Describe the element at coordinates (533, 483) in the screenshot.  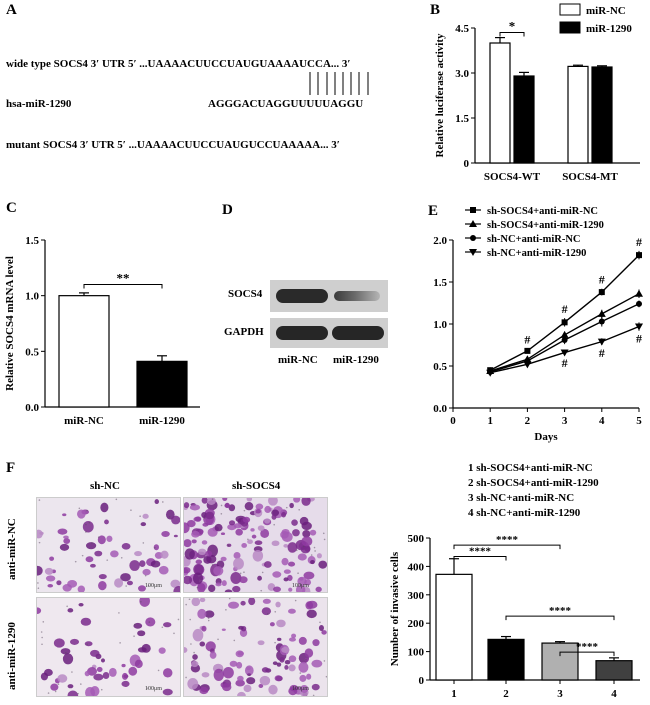
I see `chart-f-legend-item: 2 sh-SOCS4+anti-miR-1290` at that location.